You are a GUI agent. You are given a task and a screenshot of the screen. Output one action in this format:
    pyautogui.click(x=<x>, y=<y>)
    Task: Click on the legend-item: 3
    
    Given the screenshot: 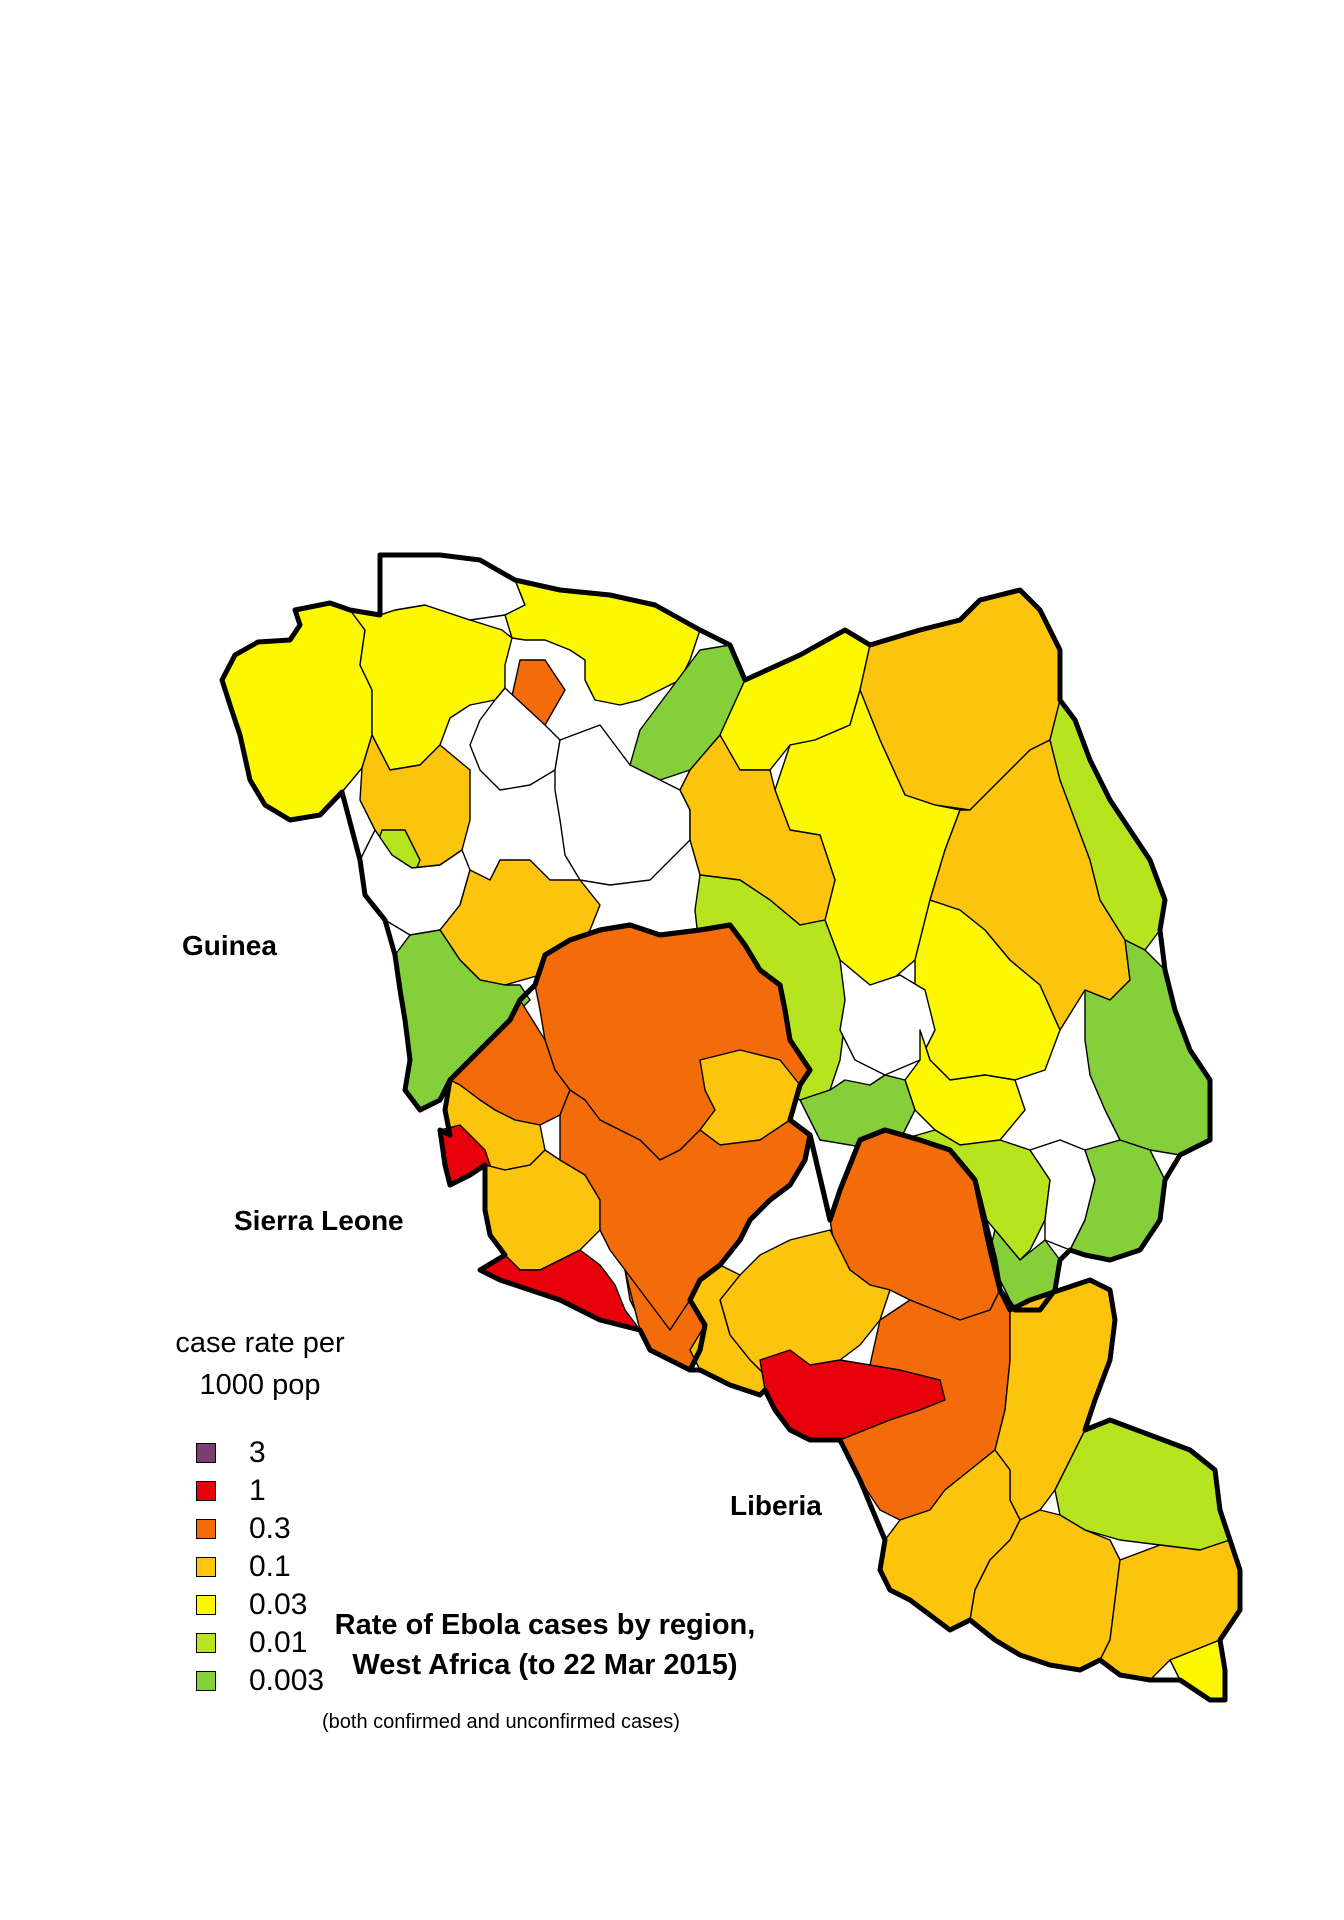 What is the action you would take?
    pyautogui.click(x=231, y=1452)
    